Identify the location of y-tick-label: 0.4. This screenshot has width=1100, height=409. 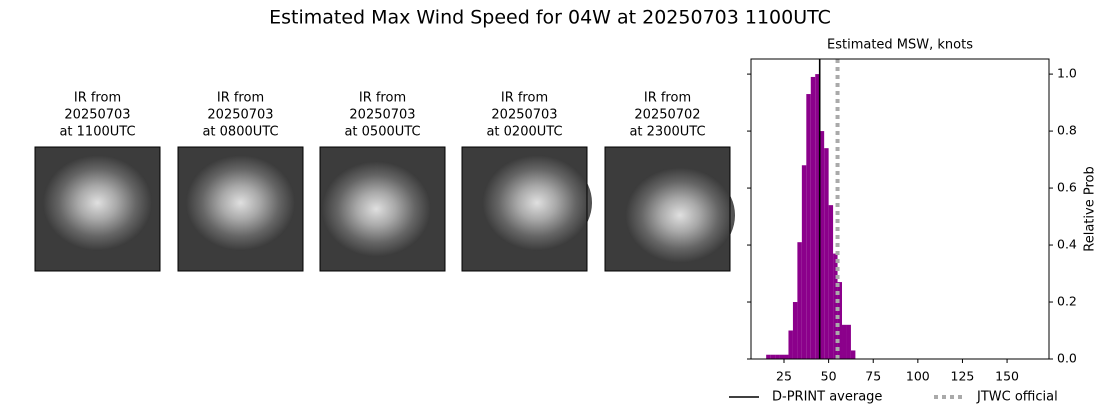
(1067, 244).